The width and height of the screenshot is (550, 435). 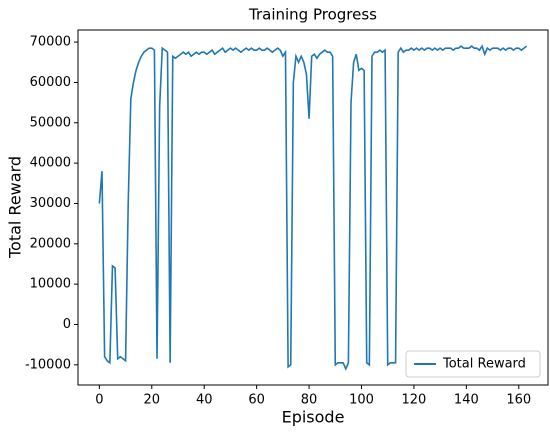 What do you see at coordinates (313, 417) in the screenshot?
I see `x-axis-label: Episode` at bounding box center [313, 417].